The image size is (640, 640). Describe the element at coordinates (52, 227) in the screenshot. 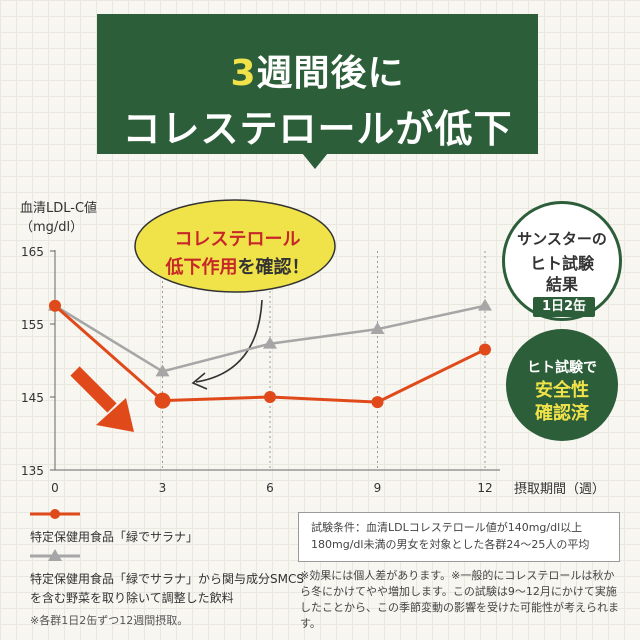

I see `y-axis-unit: （mg/dl）` at that location.